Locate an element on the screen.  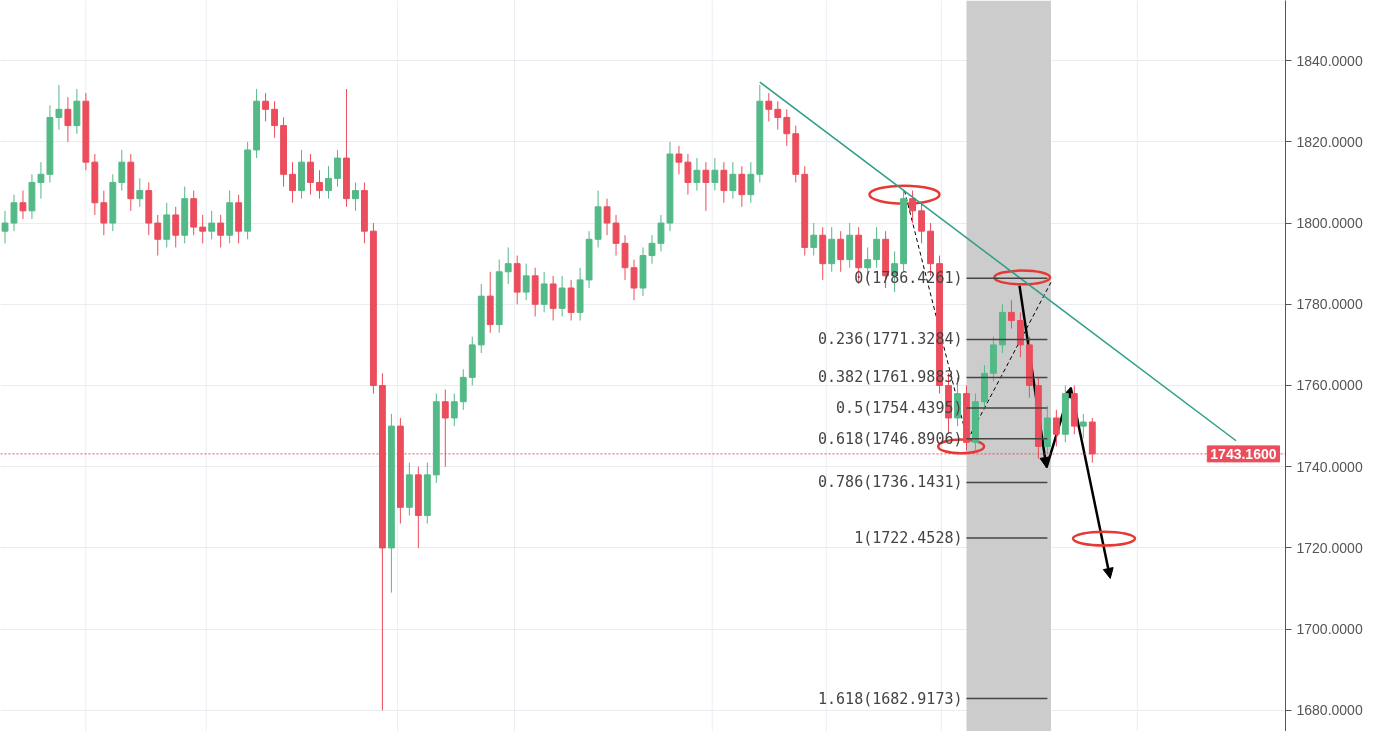
series-label: 0.618(1746.8906) is located at coordinates (890, 438).